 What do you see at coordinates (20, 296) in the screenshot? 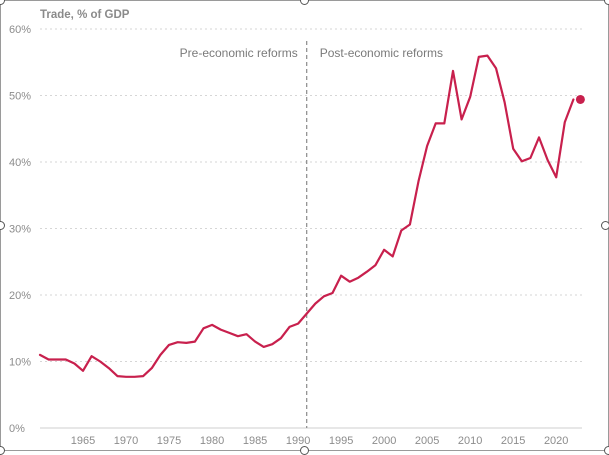
I see `y-tick-label: 20%` at bounding box center [20, 296].